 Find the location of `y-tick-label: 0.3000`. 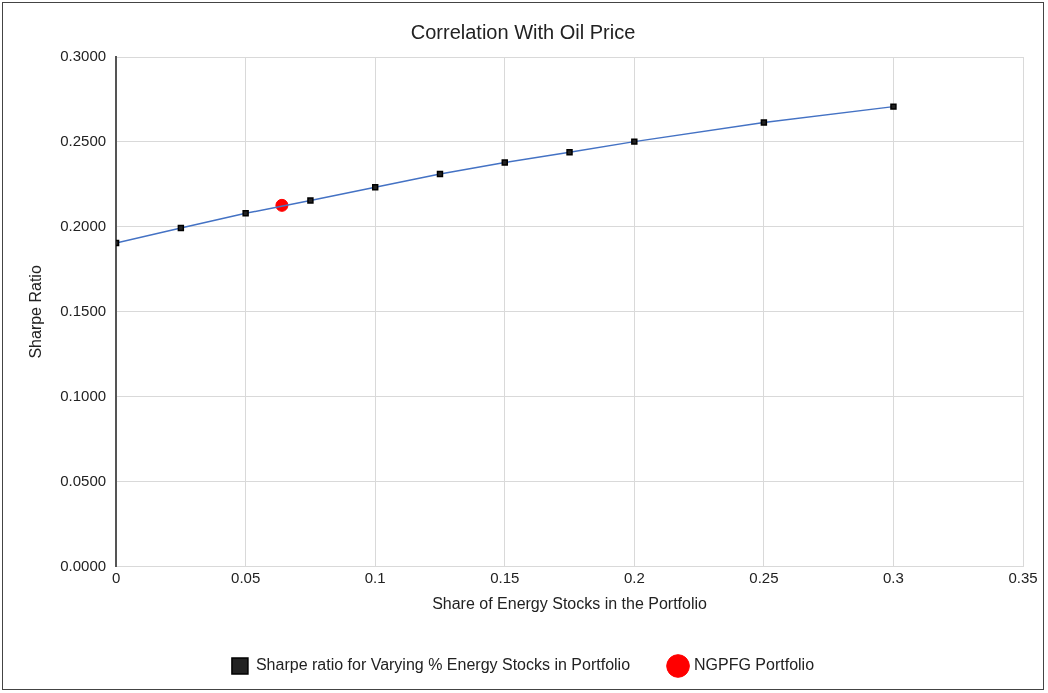

y-tick-label: 0.3000 is located at coordinates (83, 56).